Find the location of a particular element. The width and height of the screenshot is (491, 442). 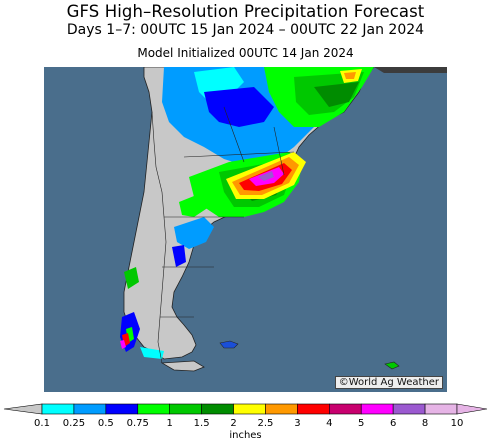

legend-tick-label: 8 is located at coordinates (425, 423).